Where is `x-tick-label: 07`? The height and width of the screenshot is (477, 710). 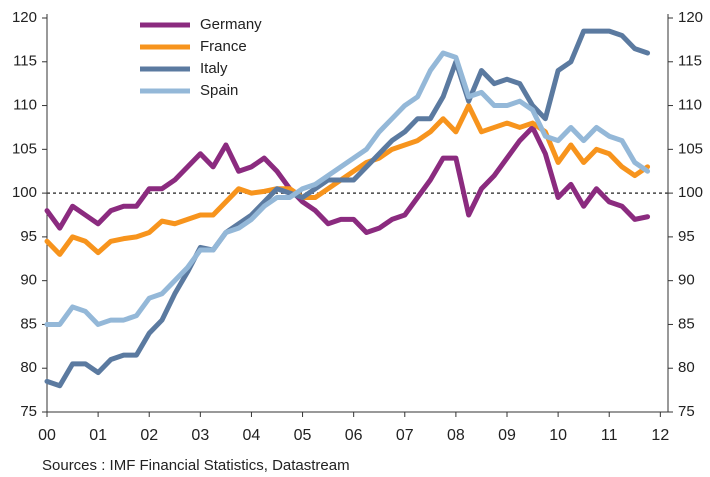 x-tick-label: 07 is located at coordinates (405, 435).